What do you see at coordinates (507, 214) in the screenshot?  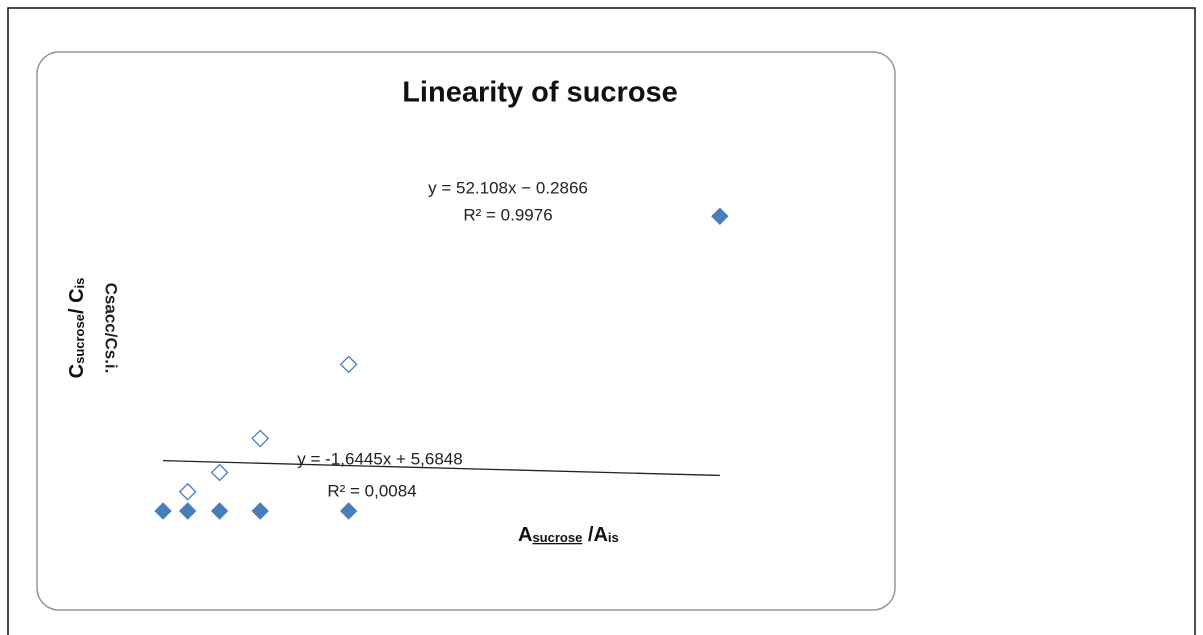 I see `annotation: R² = 0.9976` at bounding box center [507, 214].